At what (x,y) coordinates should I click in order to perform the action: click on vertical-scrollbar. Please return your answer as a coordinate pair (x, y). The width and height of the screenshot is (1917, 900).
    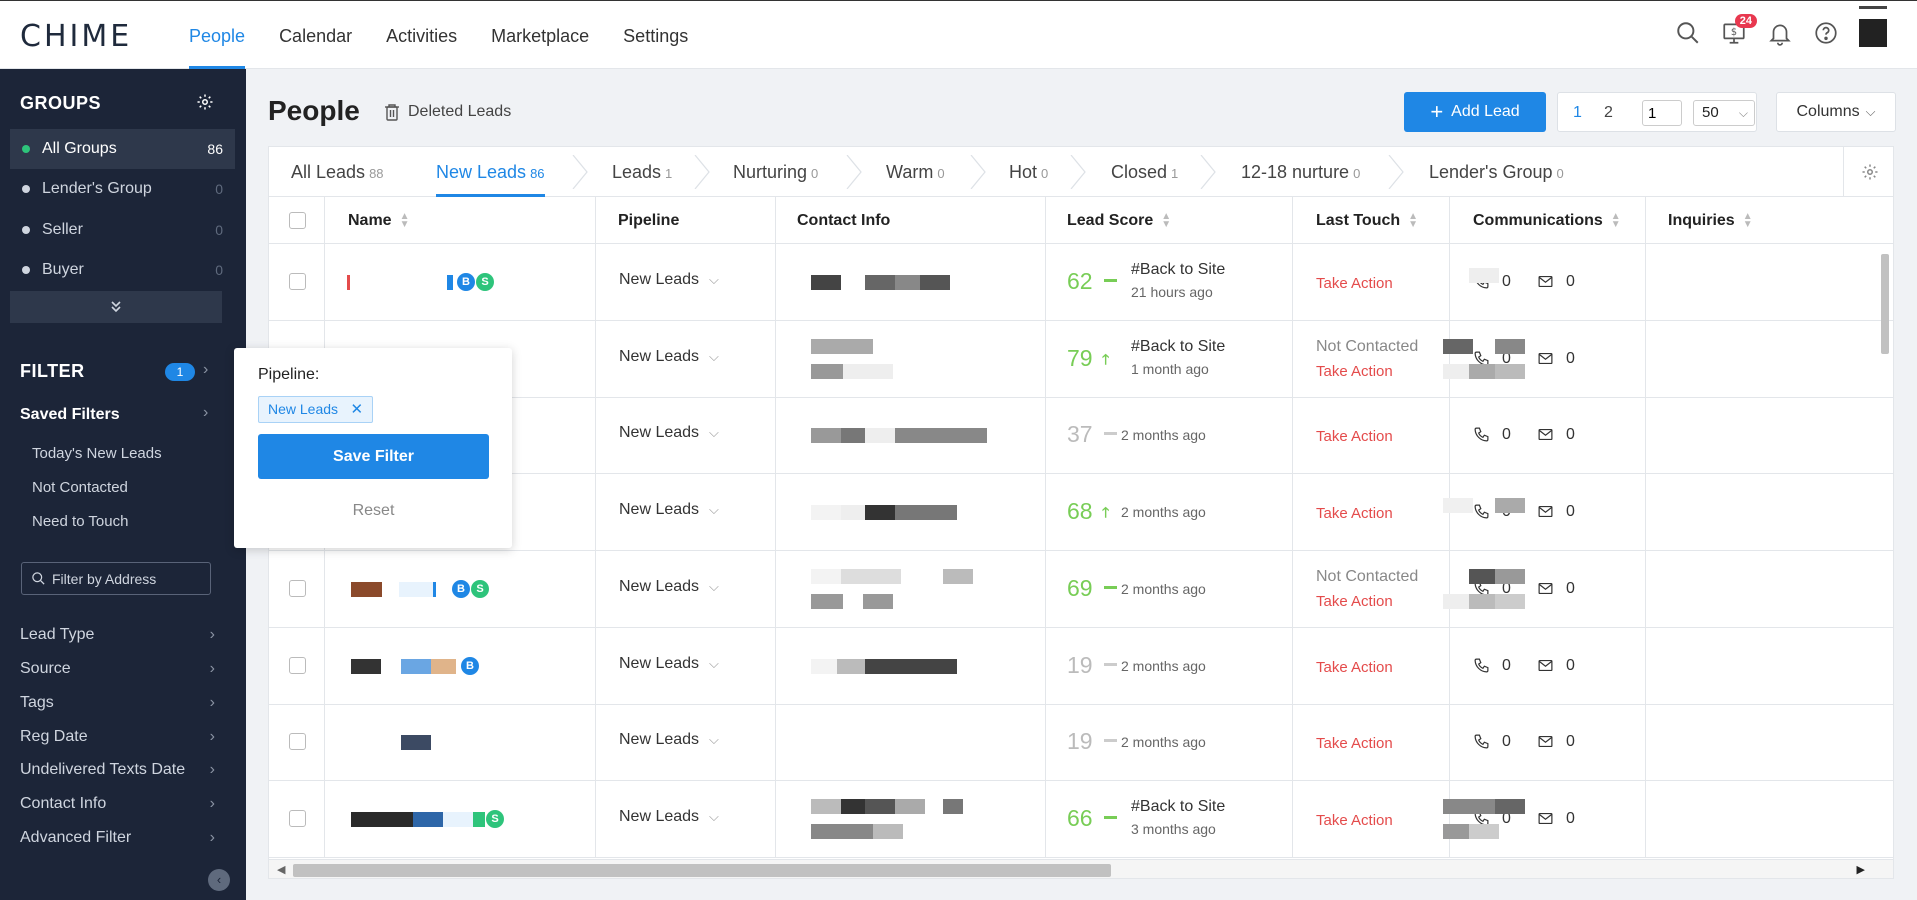
    Looking at the image, I should click on (1885, 304).